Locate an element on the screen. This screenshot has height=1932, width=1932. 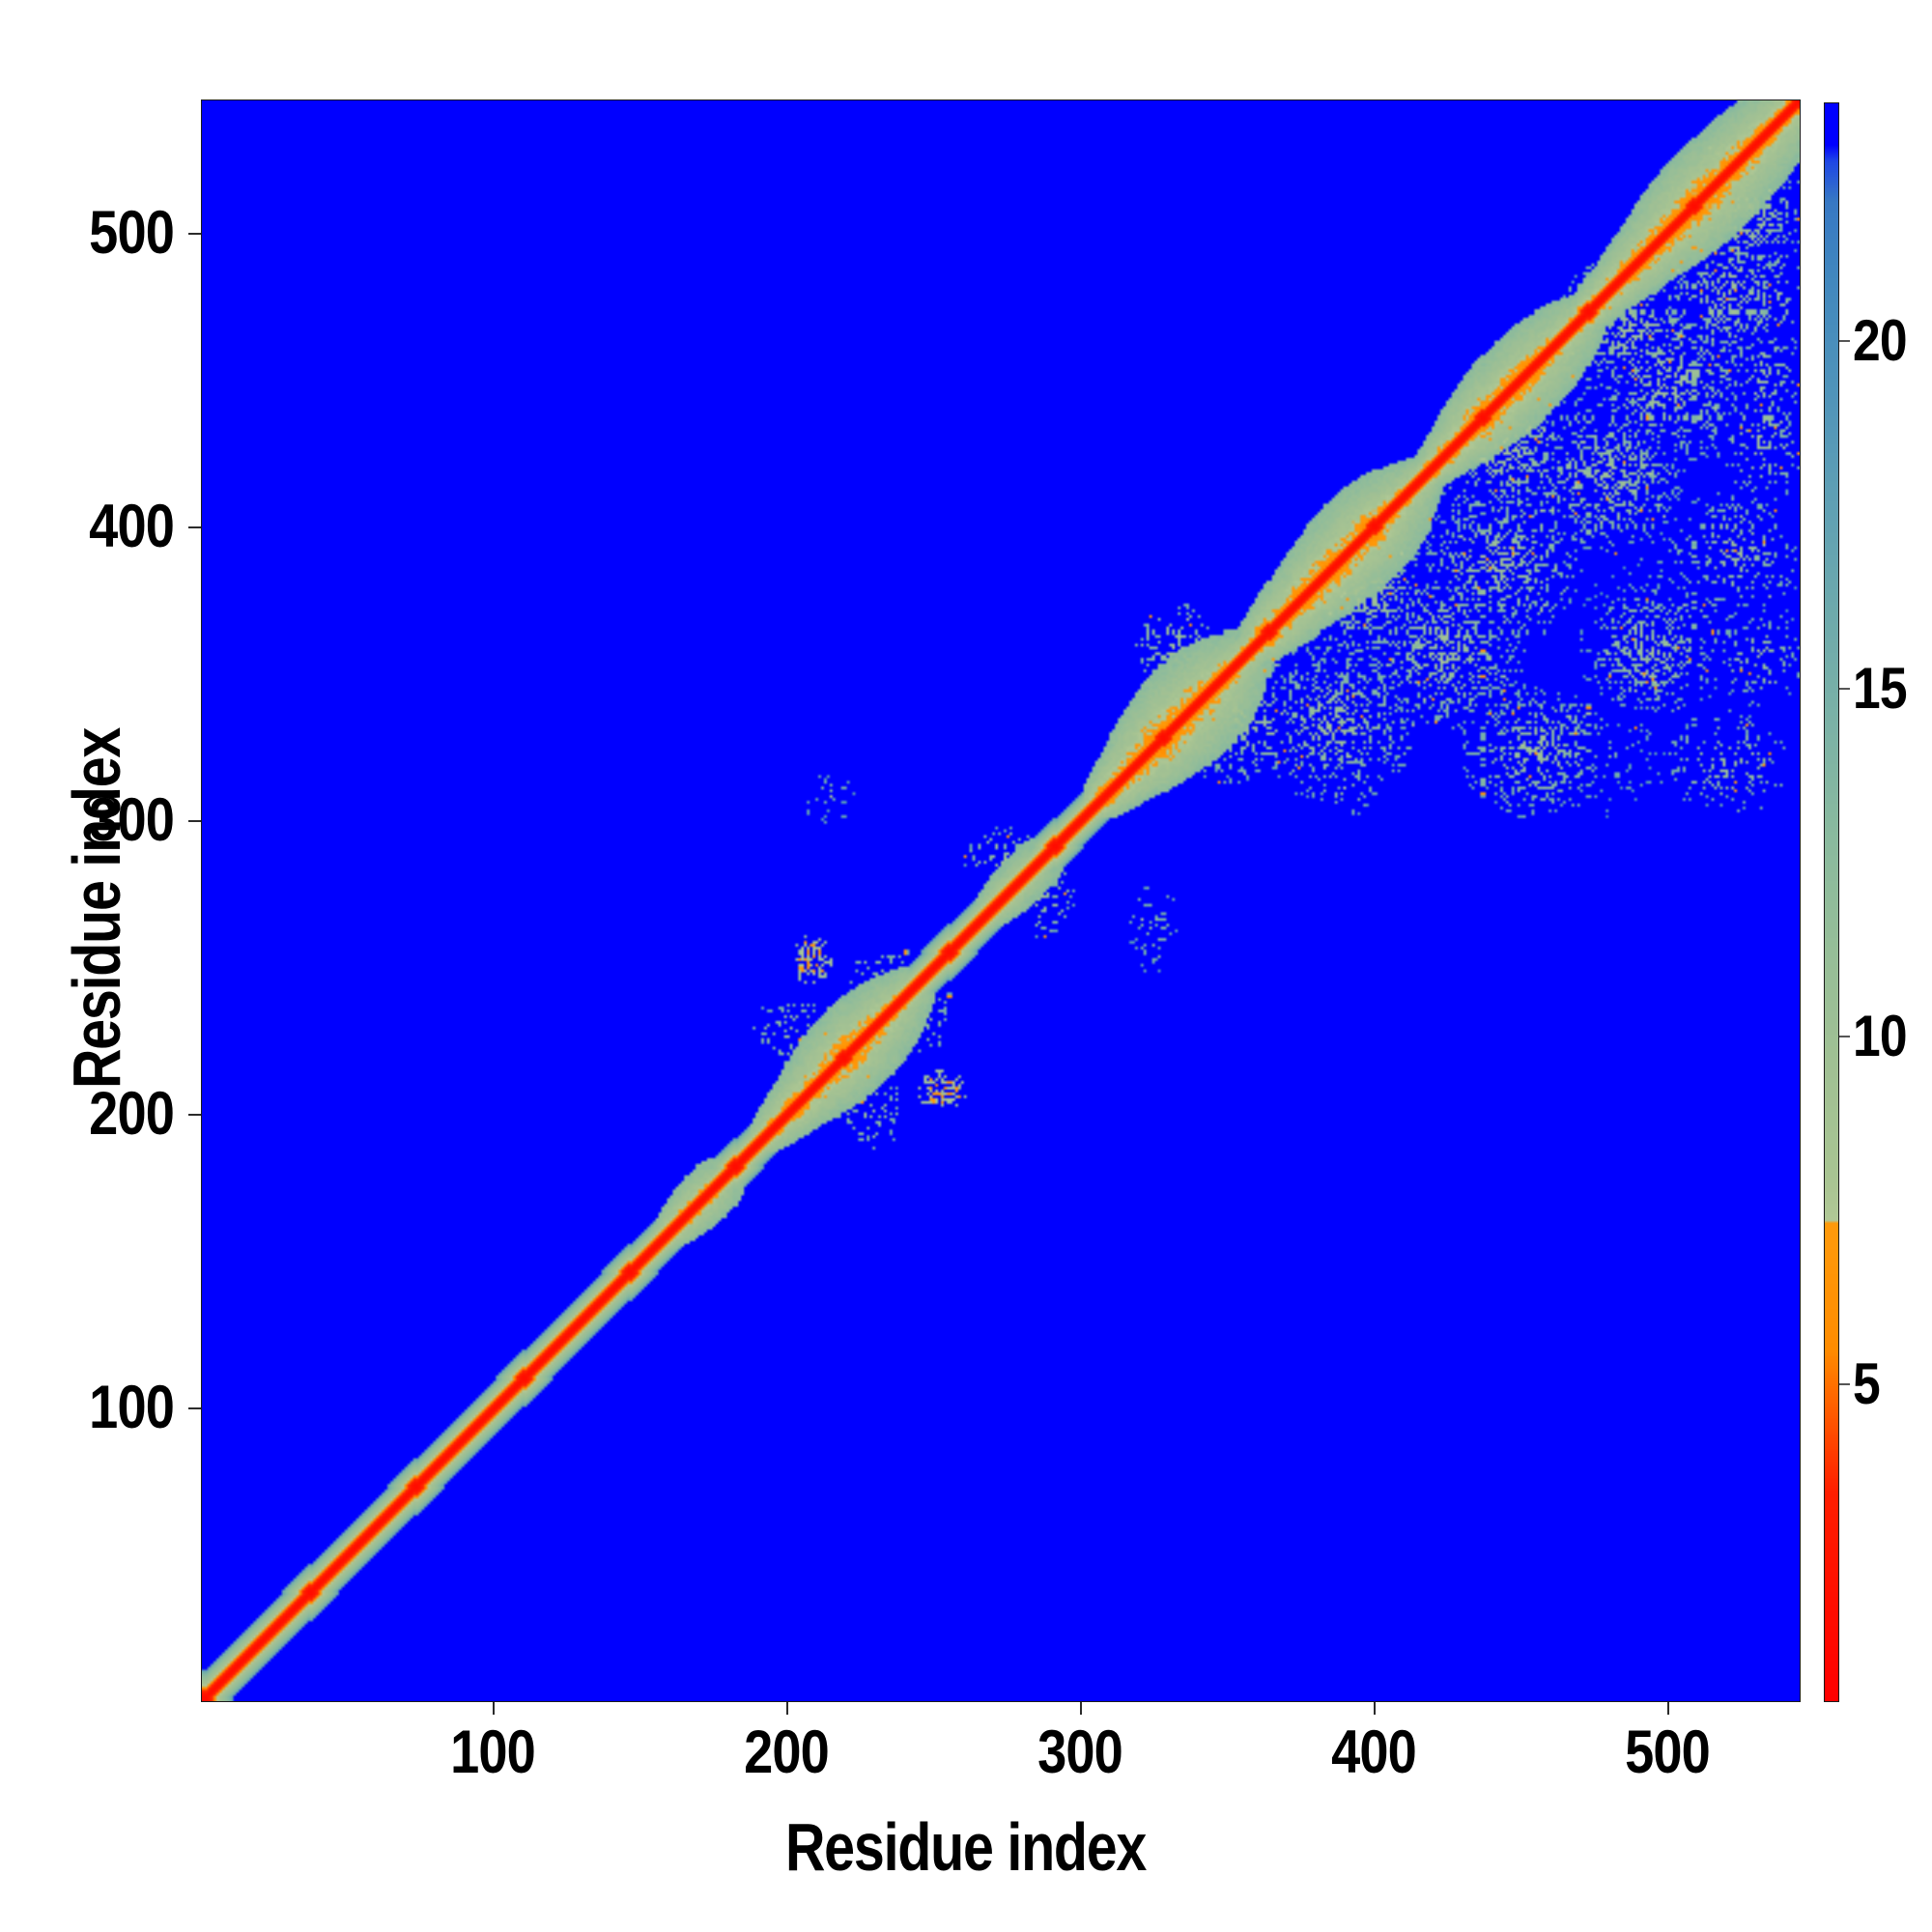
colorbar-label-5: 5 is located at coordinates (1867, 1383).